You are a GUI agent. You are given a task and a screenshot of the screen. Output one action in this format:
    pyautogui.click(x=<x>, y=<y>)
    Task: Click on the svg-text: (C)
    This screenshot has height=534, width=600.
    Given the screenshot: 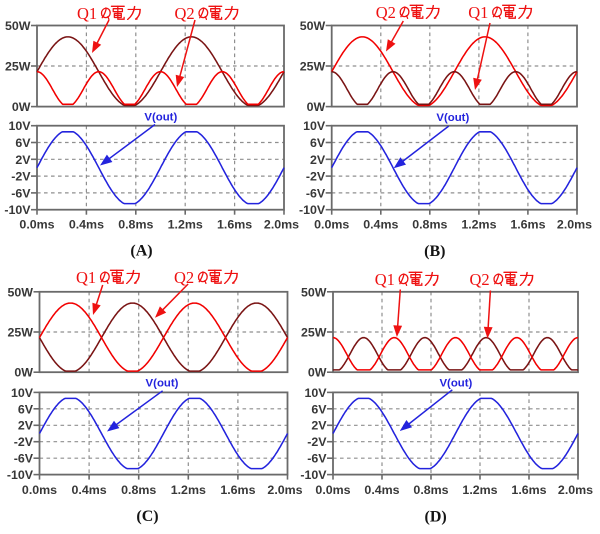 What is the action you would take?
    pyautogui.click(x=147, y=516)
    